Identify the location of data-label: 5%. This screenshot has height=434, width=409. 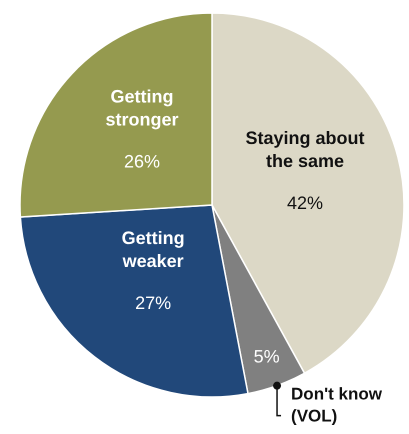
(267, 356).